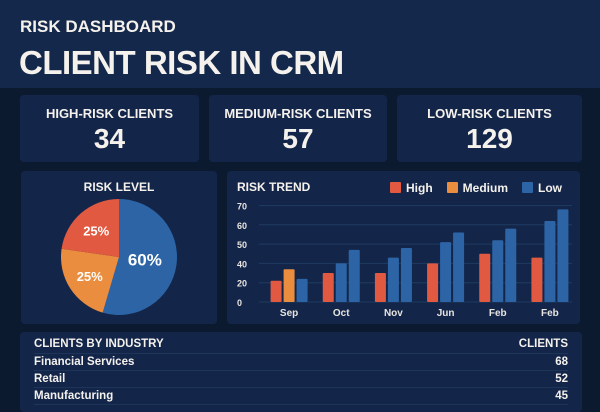 The image size is (600, 412). What do you see at coordinates (74, 396) in the screenshot?
I see `industry-name: Manufacturing` at bounding box center [74, 396].